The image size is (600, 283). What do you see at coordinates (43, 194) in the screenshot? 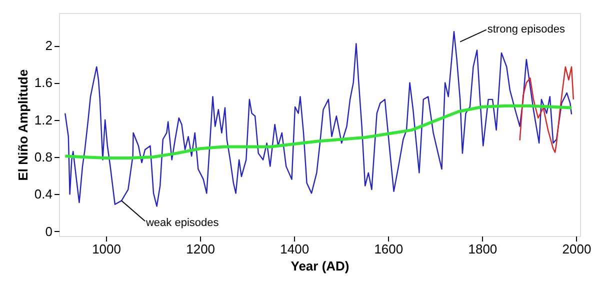
I see `y-tick-label: 0.4` at bounding box center [43, 194].